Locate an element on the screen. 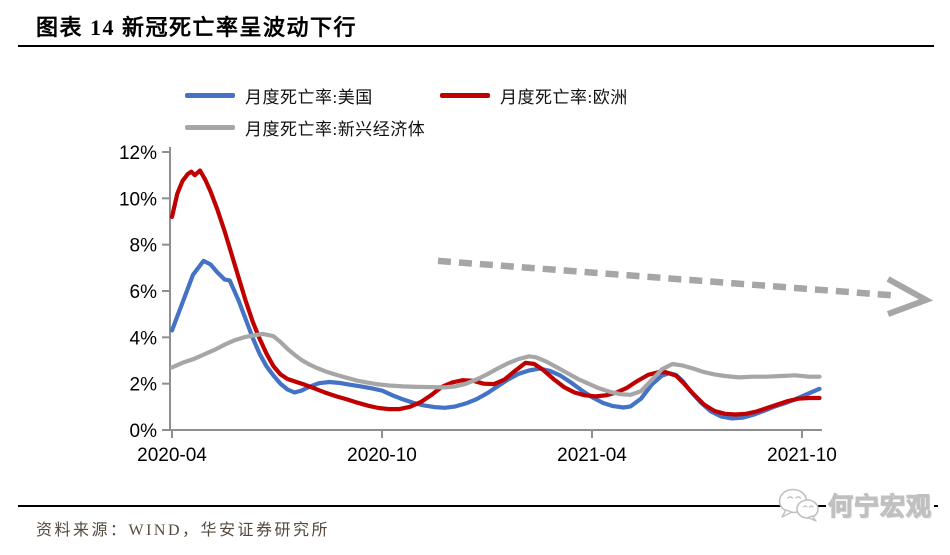 The height and width of the screenshot is (555, 950). trend-arrow-shaft is located at coordinates (667, 278).